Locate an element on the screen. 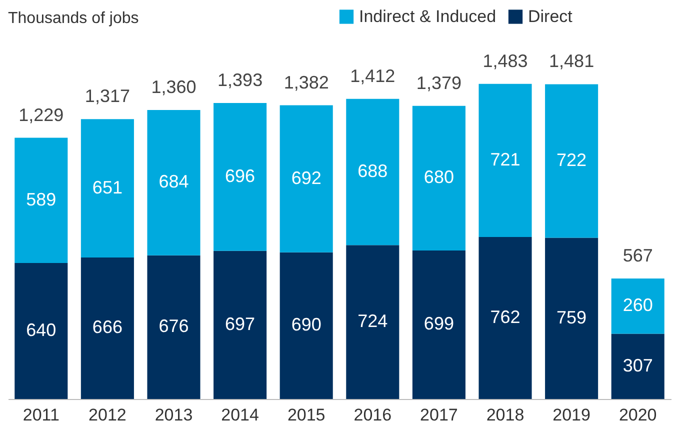 The width and height of the screenshot is (679, 429). total-label: 1,412 is located at coordinates (373, 76).